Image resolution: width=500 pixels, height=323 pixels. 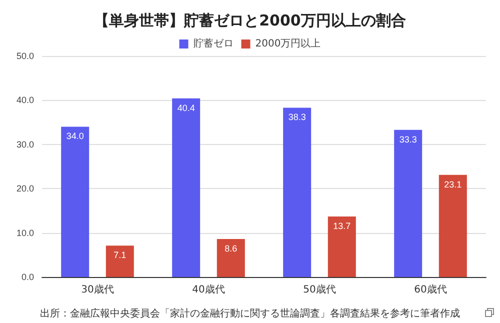 What do you see at coordinates (408, 139) in the screenshot?
I see `data-label: 33.3` at bounding box center [408, 139].